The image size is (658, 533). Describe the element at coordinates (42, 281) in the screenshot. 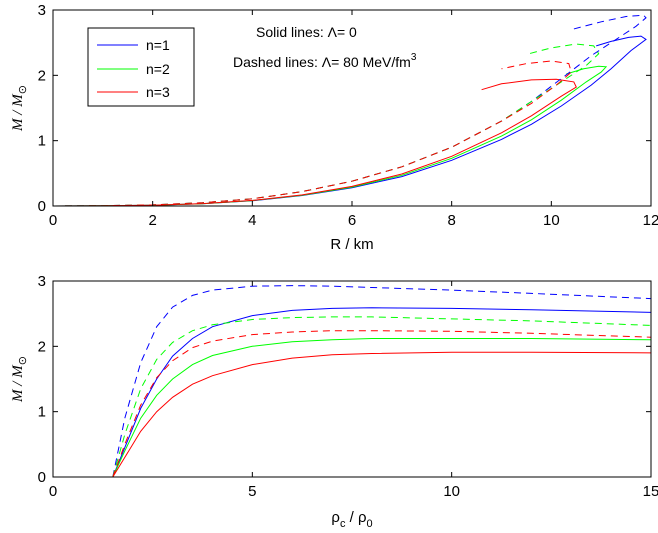

I see `bottom-y-tick-label: 3` at that location.